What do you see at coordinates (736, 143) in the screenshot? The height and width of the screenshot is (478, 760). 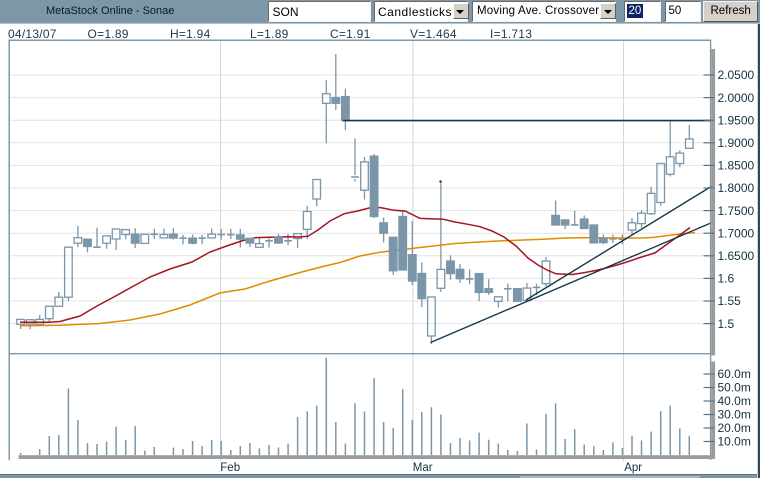 I see `svg-text: 1.9000` at bounding box center [736, 143].